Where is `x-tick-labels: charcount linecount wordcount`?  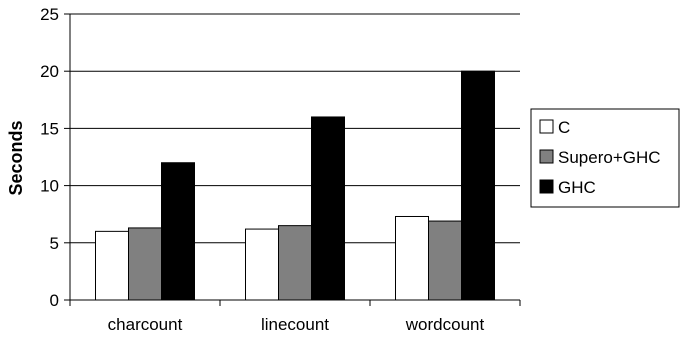
x-tick-labels: charcount linecount wordcount is located at coordinates (296, 324).